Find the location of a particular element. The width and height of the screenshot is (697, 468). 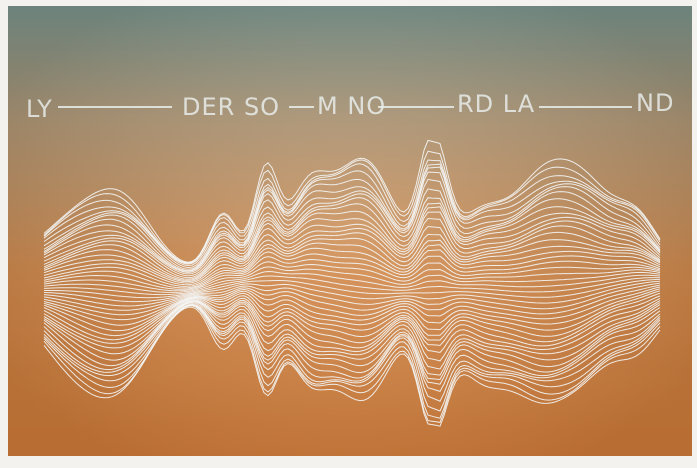

word: M NO is located at coordinates (351, 106).